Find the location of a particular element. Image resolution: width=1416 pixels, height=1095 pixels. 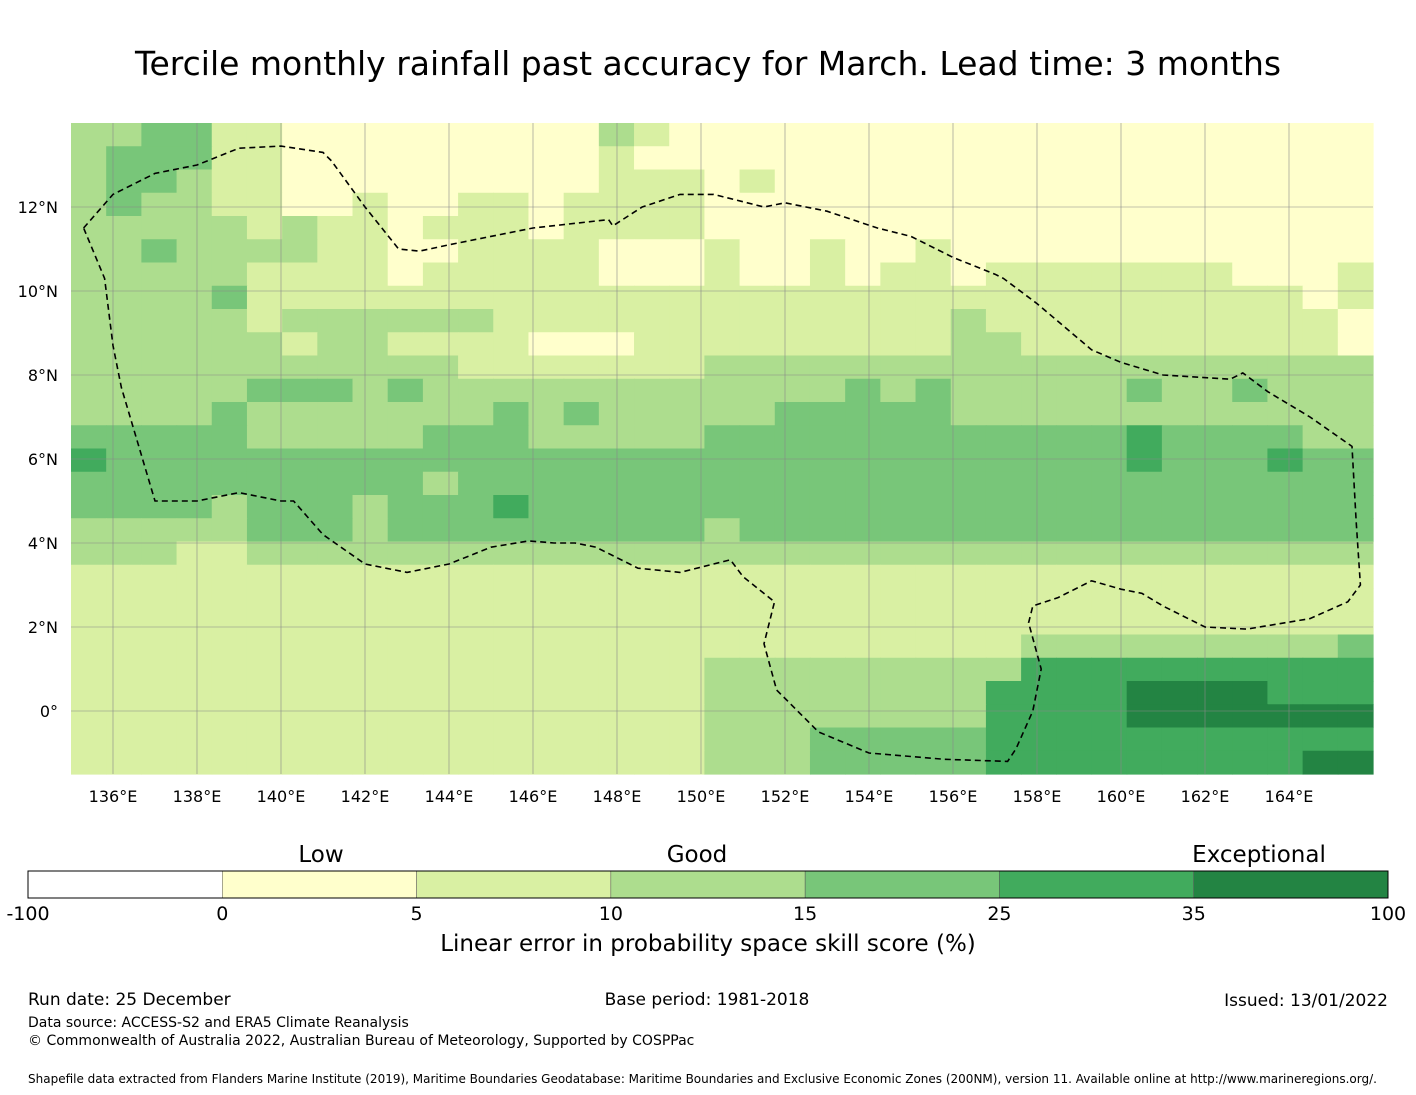

latitude-tick-label: 10°N is located at coordinates (38, 291).